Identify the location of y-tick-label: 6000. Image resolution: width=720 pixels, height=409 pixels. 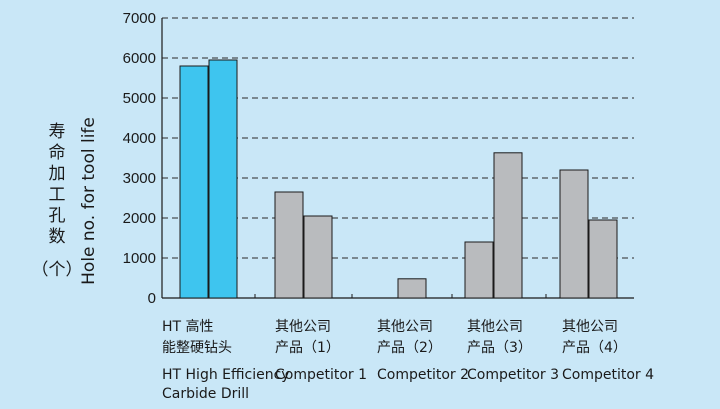
(139, 58).